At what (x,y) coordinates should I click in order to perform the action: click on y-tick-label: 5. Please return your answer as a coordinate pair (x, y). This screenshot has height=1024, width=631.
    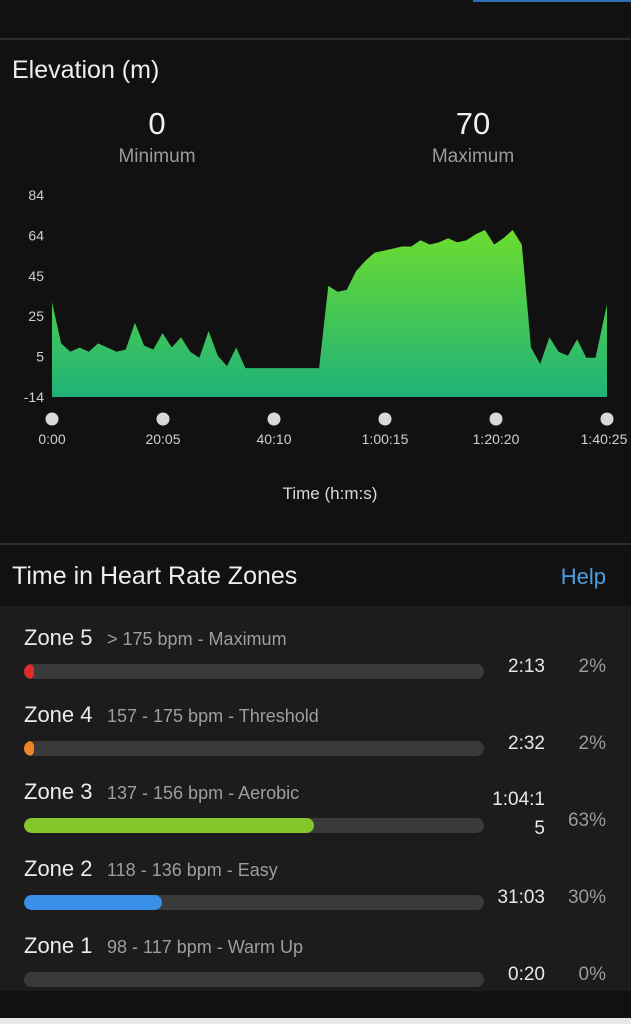
    Looking at the image, I should click on (40, 357).